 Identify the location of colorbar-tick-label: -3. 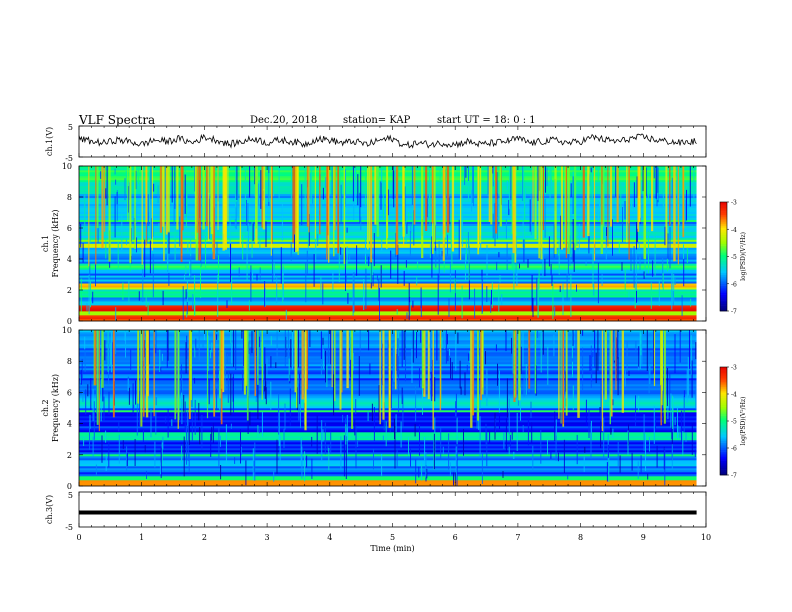
(734, 203).